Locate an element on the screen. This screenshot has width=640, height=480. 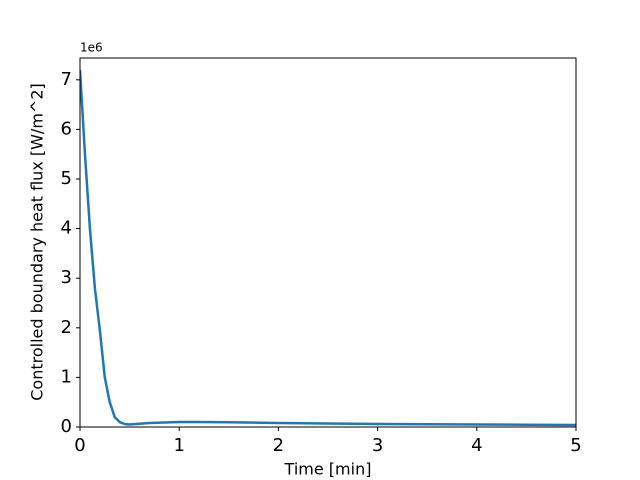
y-tick-label: 0 is located at coordinates (66, 426).